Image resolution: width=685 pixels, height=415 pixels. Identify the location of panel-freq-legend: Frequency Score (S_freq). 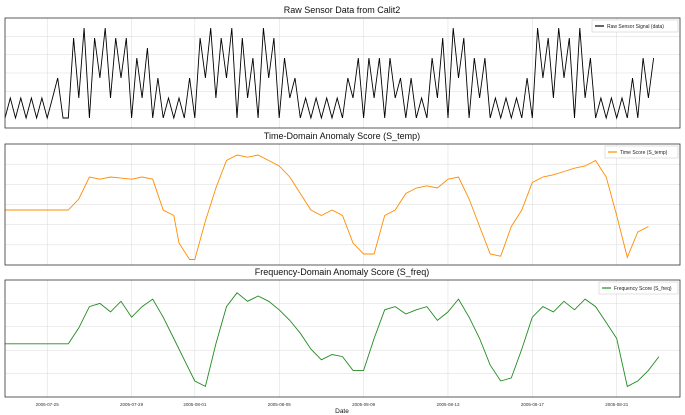
(638, 288).